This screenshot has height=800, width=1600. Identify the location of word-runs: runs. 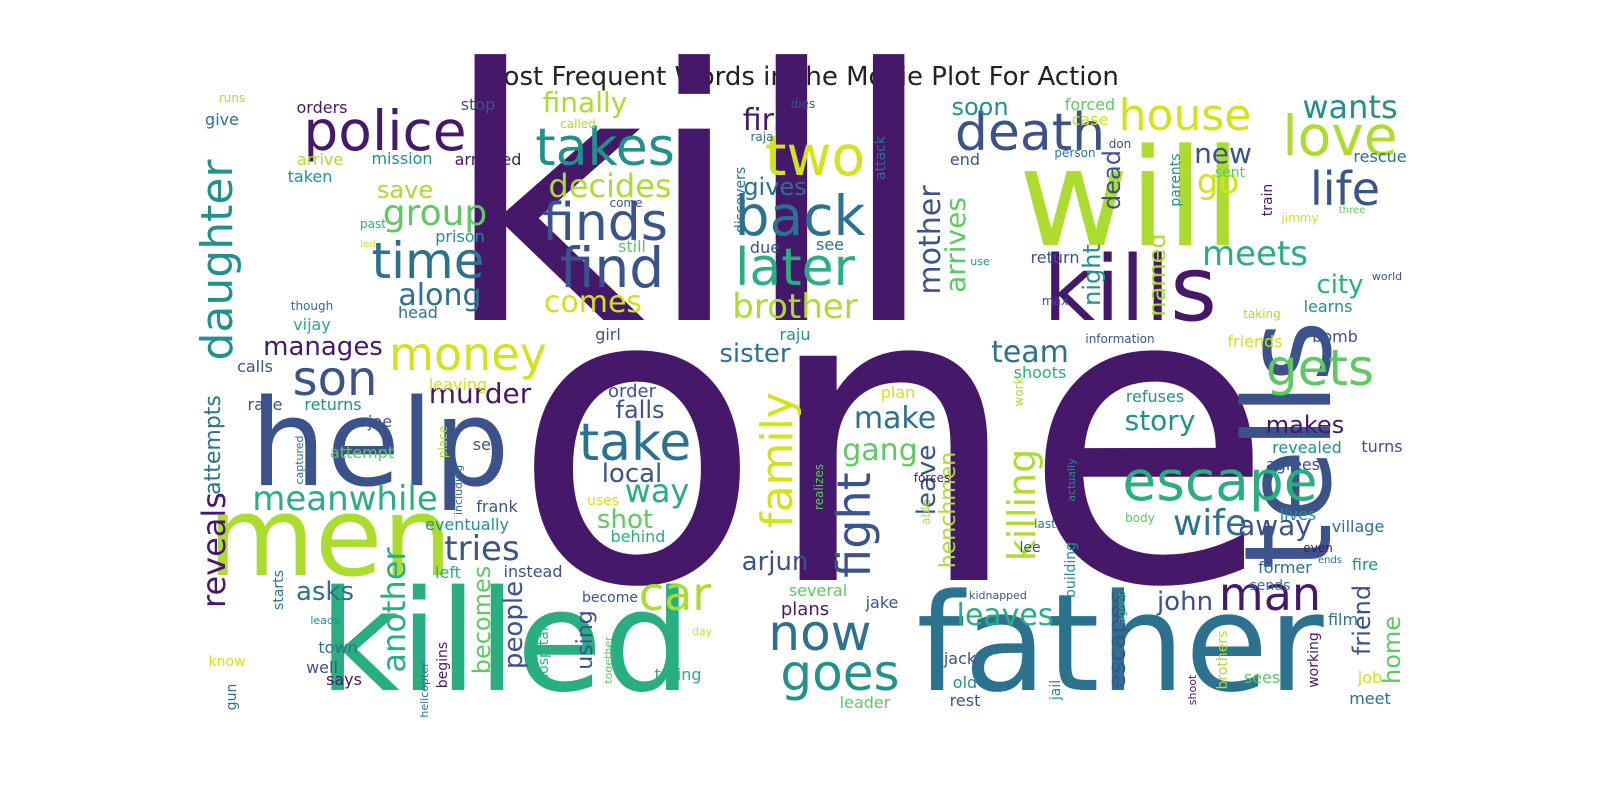
(232, 98).